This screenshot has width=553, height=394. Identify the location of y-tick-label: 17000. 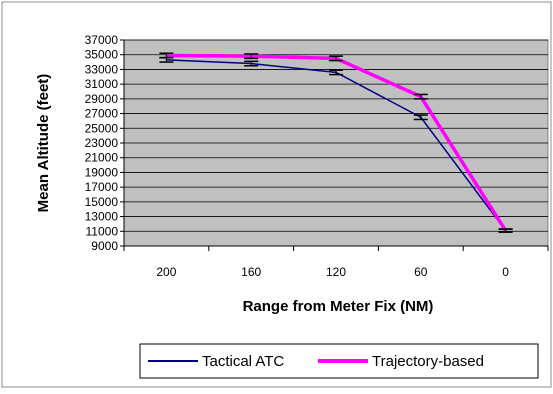
(102, 187).